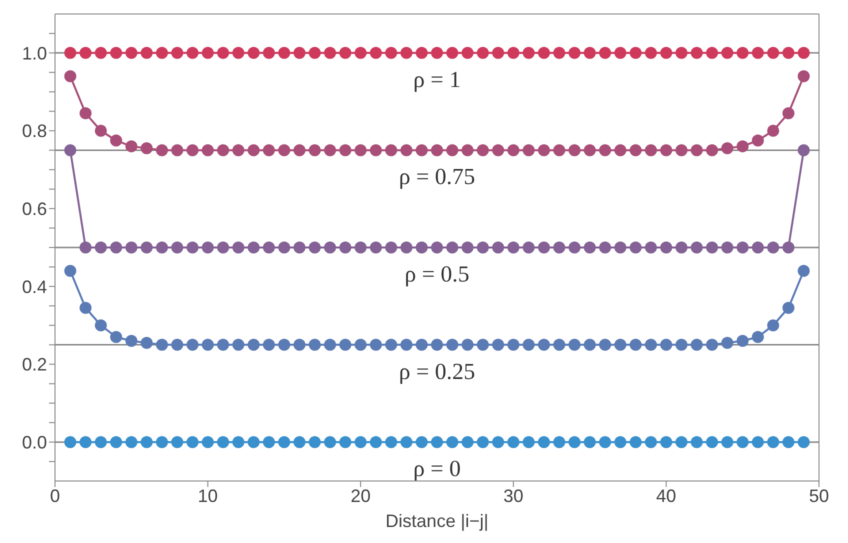 The image size is (848, 543). What do you see at coordinates (513, 496) in the screenshot?
I see `x-tick-label: 30` at bounding box center [513, 496].